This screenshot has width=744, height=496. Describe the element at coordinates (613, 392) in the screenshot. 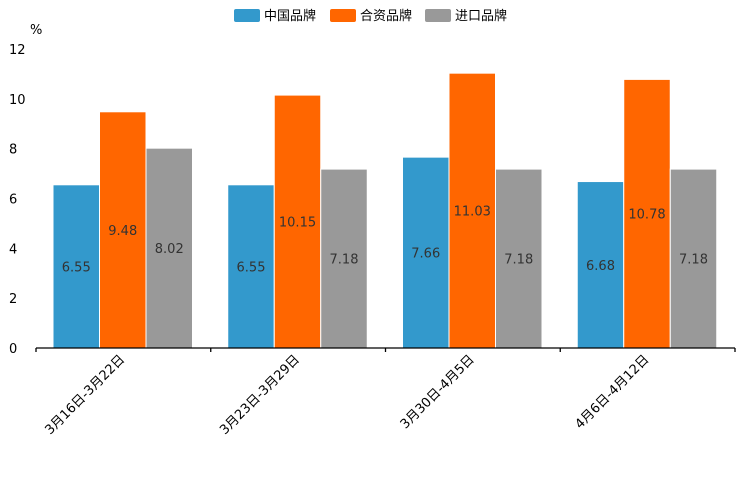

I see `x-category-label-4: 4月6日-4月12日` at that location.